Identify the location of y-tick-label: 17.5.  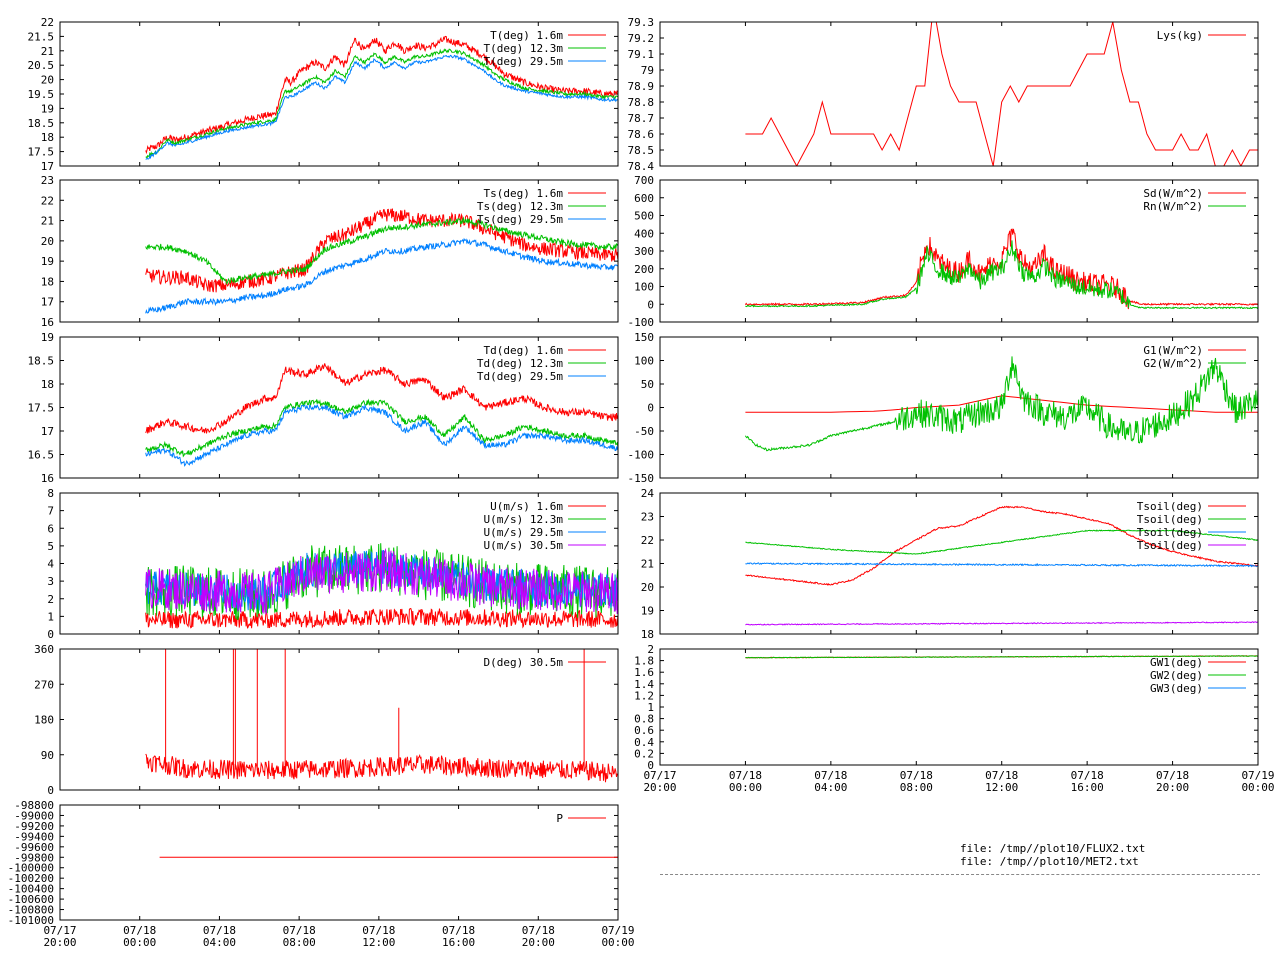
(41, 408).